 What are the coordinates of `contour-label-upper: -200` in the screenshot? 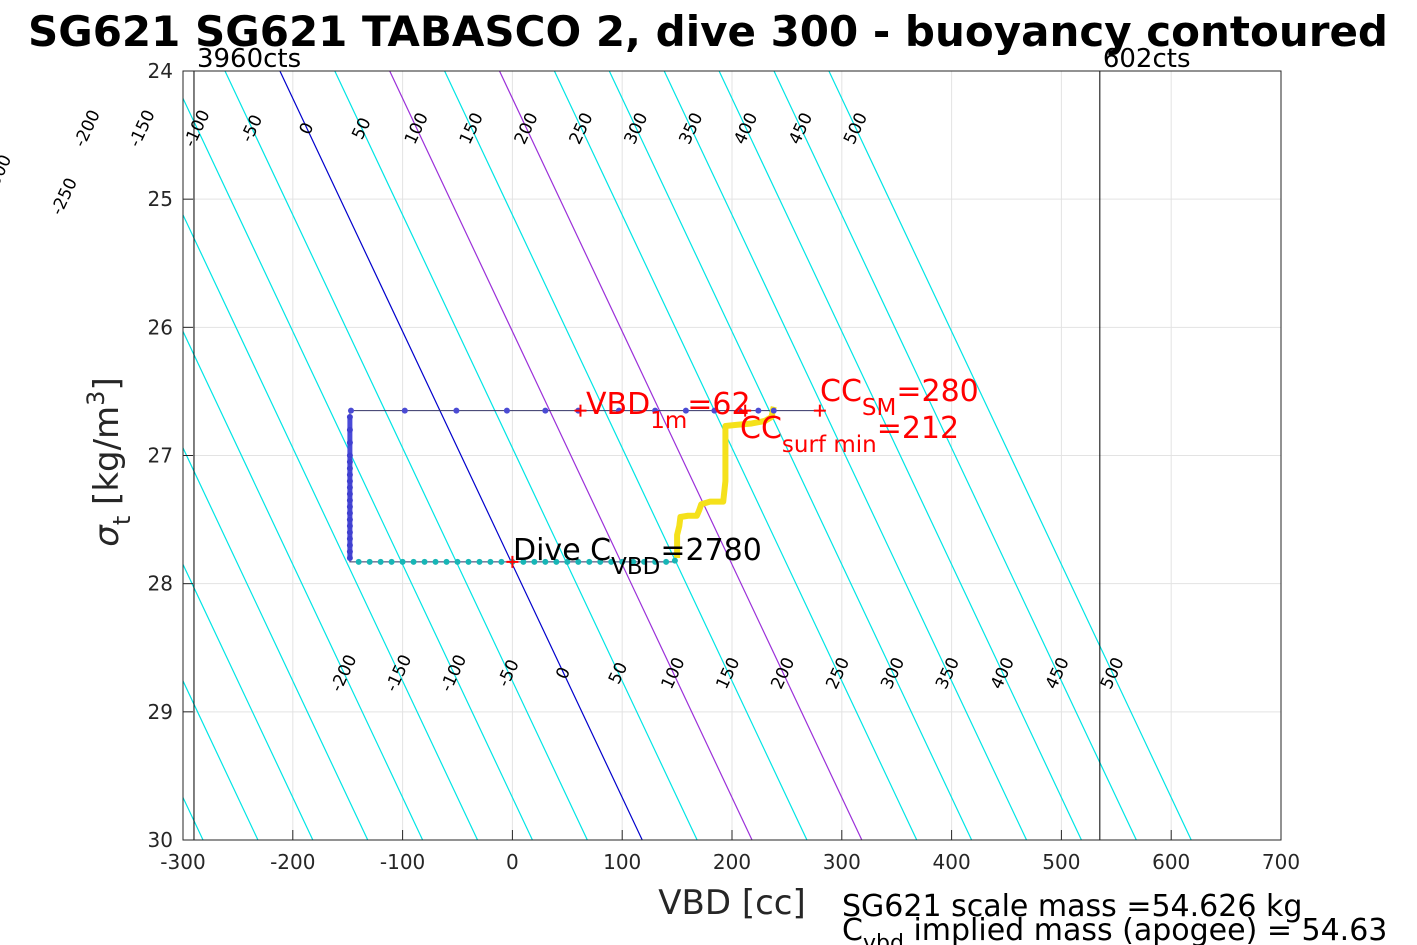 It's located at (87, 128).